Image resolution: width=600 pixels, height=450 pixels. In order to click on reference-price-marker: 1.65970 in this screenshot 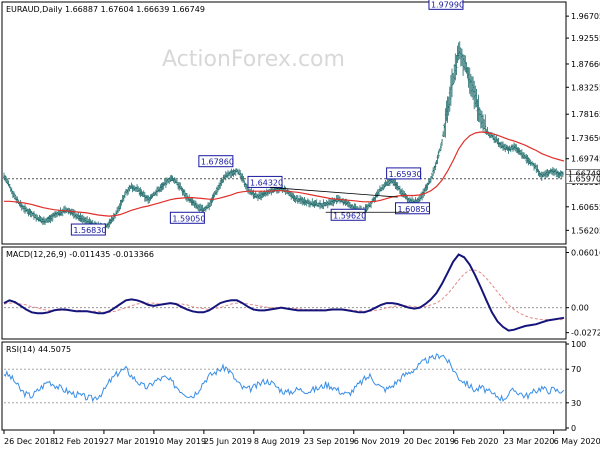, I will do `click(582, 179)`.